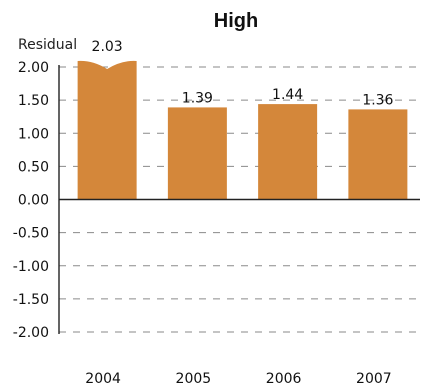 This screenshot has height=385, width=435. Describe the element at coordinates (103, 378) in the screenshot. I see `x-tick-label-2004: 2004` at that location.